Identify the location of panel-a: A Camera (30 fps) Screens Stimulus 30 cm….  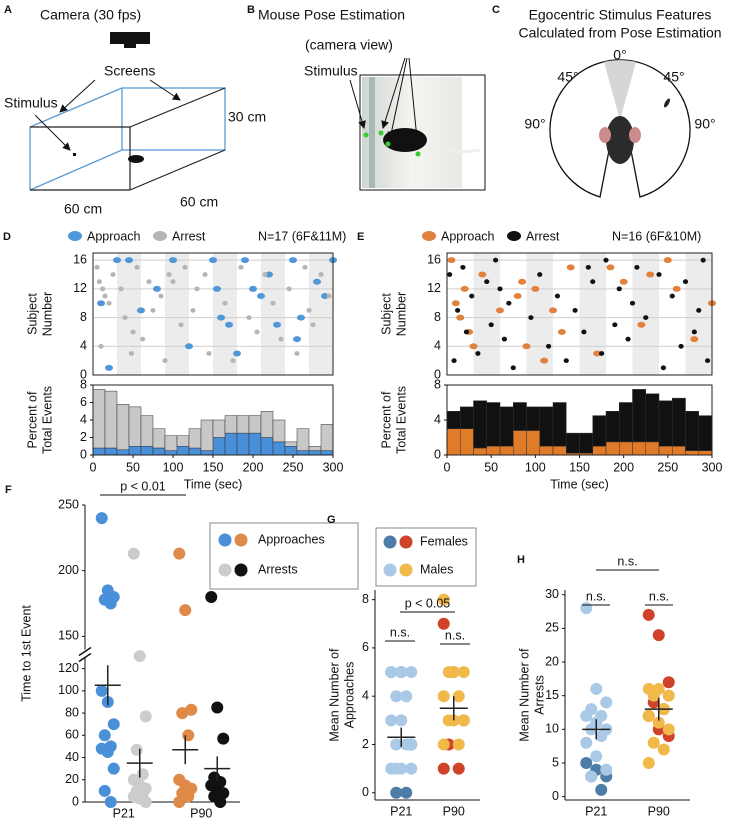
(135, 110).